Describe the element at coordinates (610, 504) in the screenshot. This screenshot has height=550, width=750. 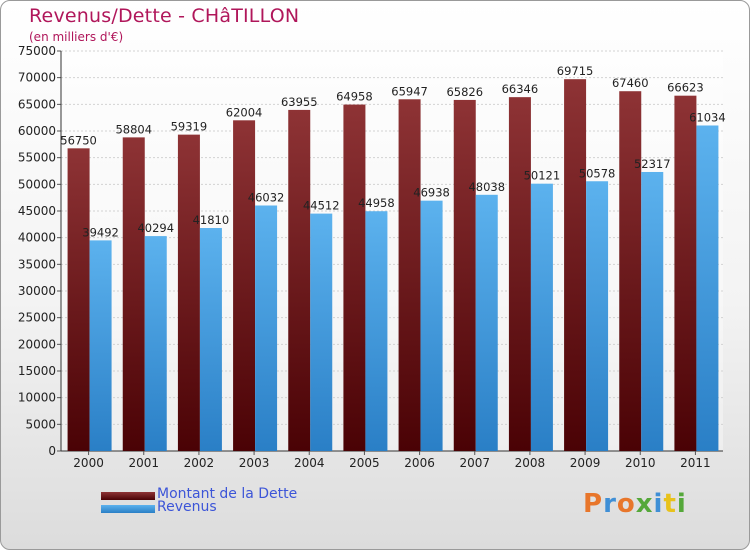
I see `logo-letter: r` at that location.